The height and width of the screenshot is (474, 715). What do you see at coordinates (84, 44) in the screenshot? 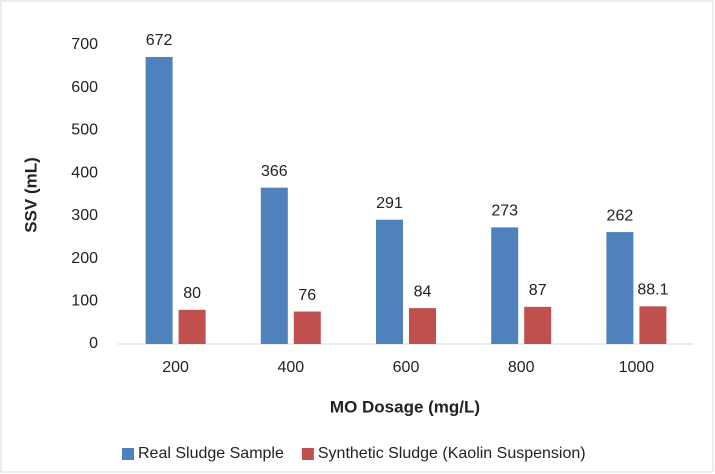
I see `y-tick-label: 700` at bounding box center [84, 44].